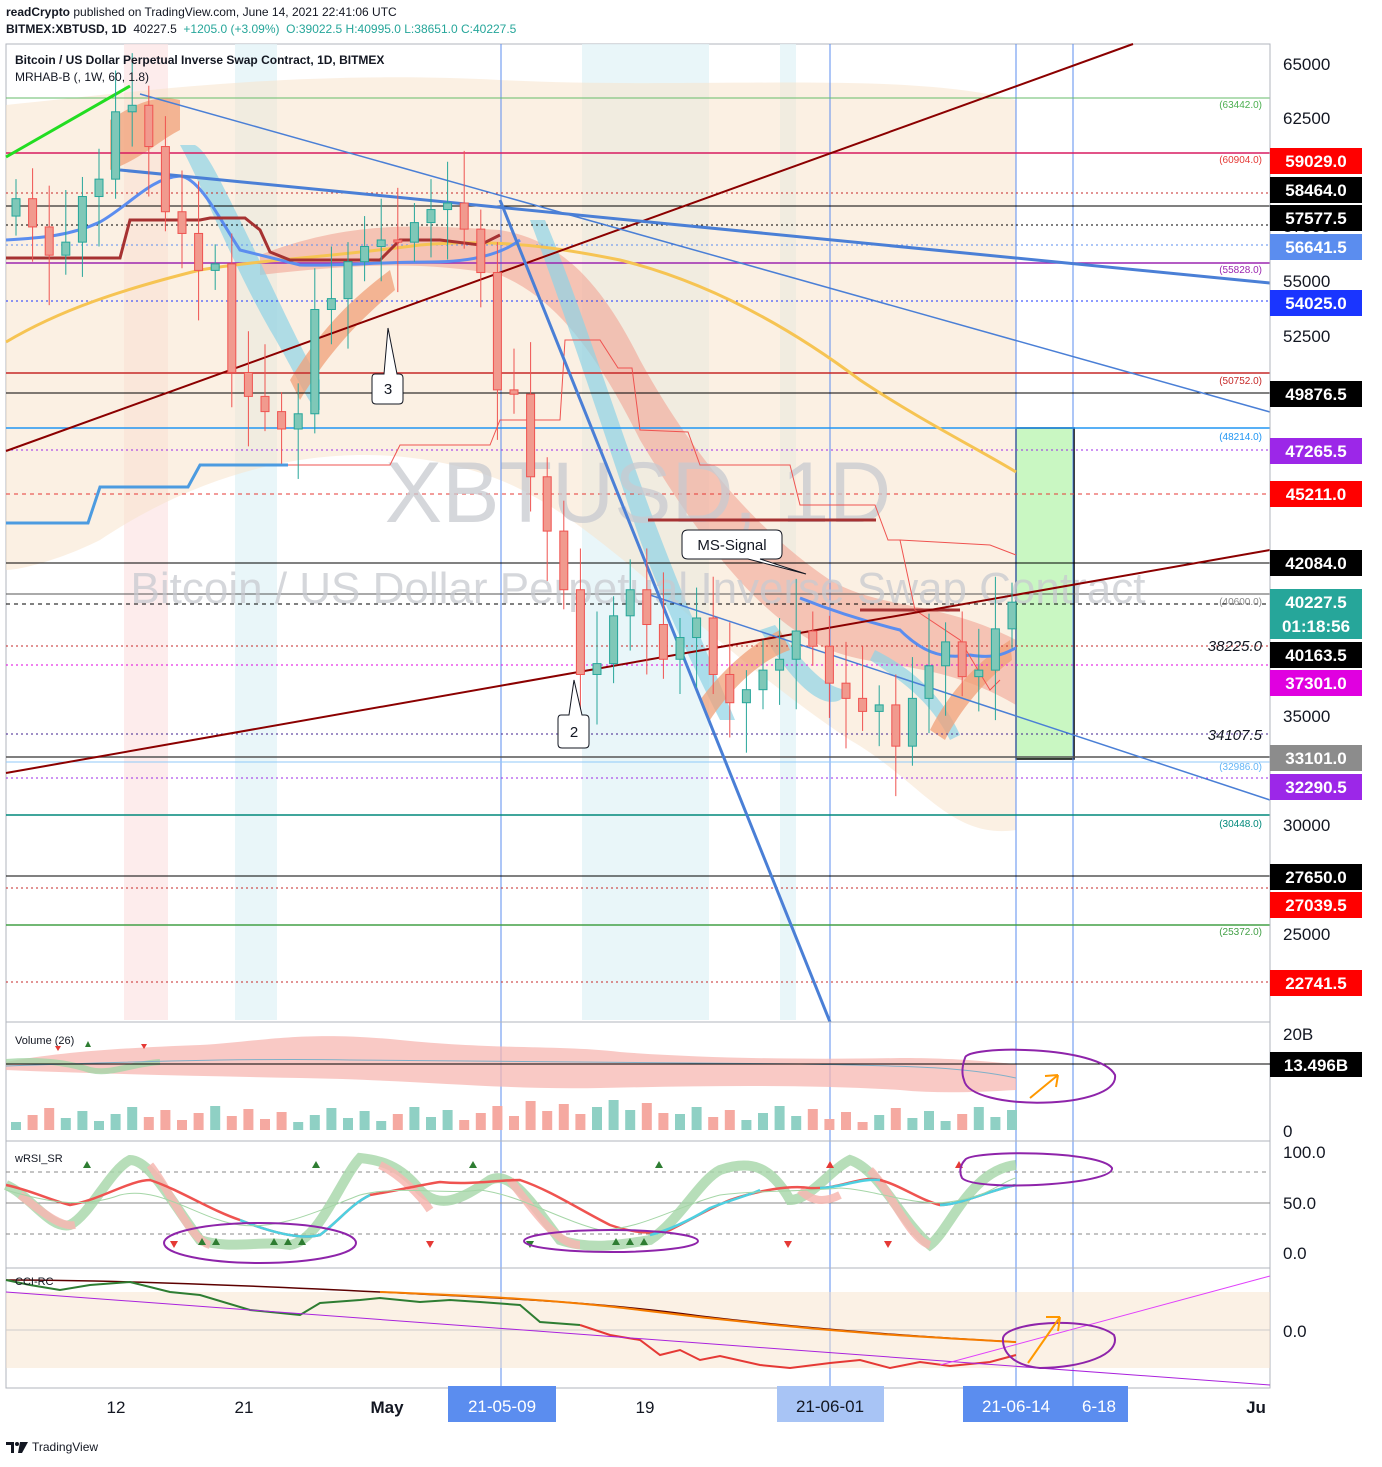  What do you see at coordinates (745, 675) in the screenshot?
I see `ribbon-orange` at bounding box center [745, 675].